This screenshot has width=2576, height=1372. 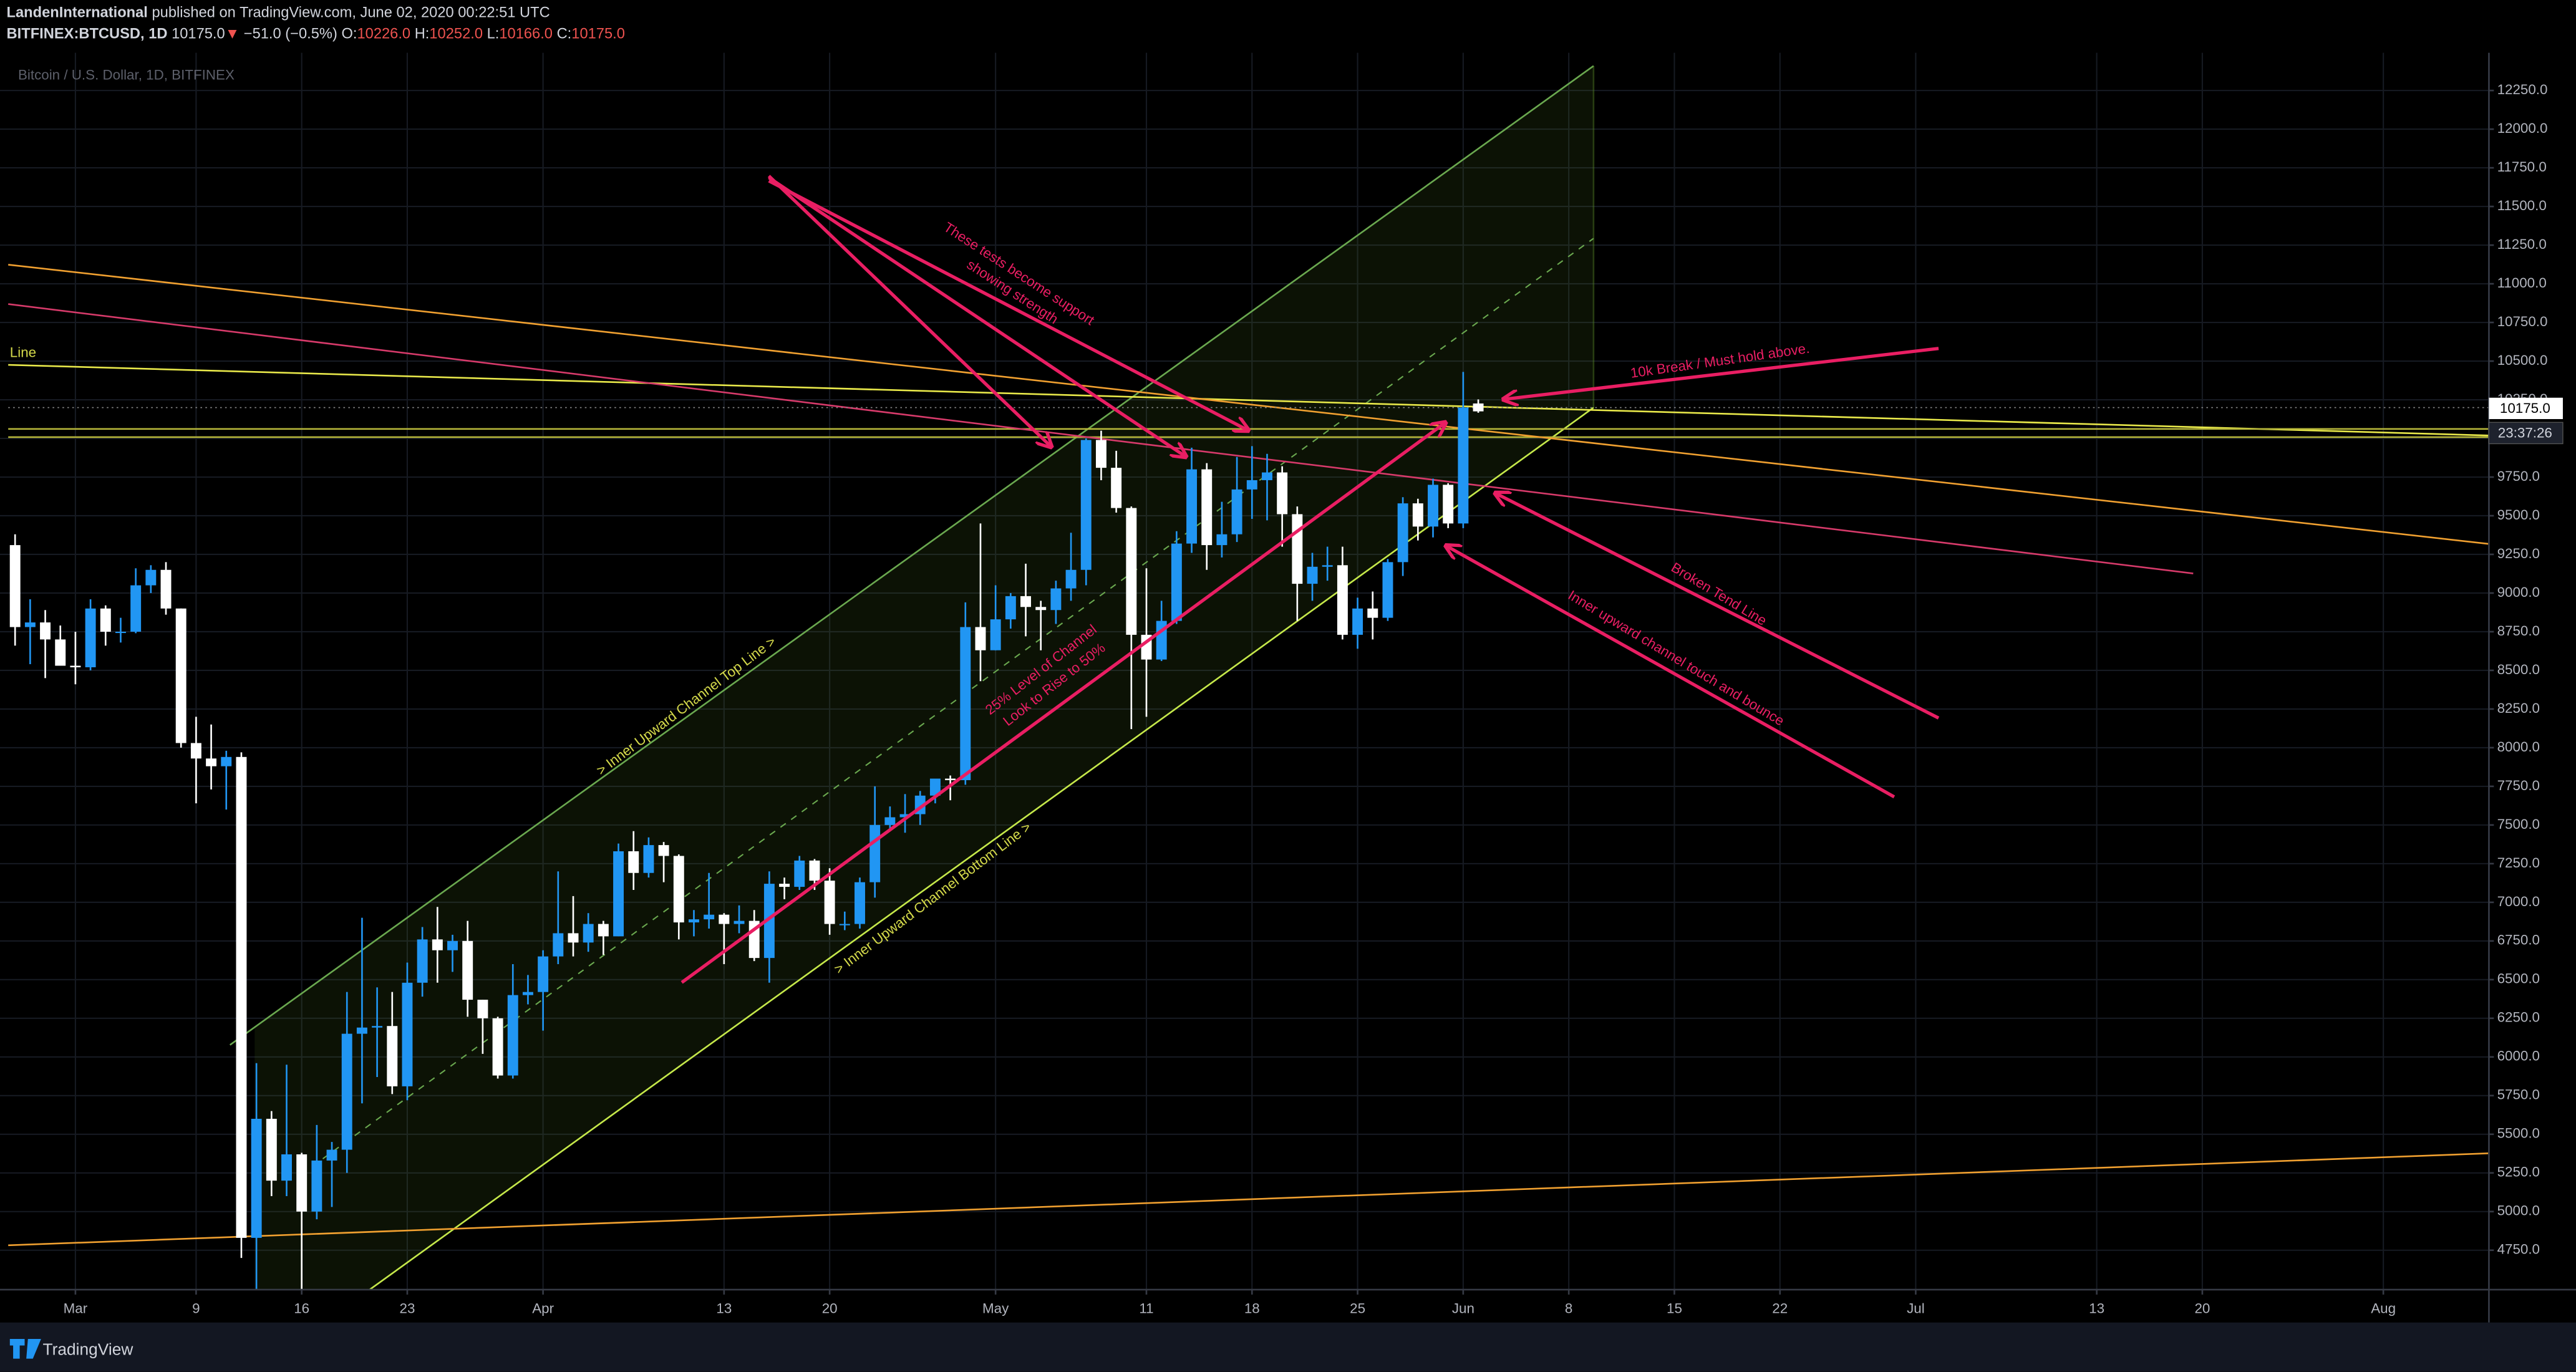 I want to click on y-tick-label: 11750.0, so click(x=2522, y=167).